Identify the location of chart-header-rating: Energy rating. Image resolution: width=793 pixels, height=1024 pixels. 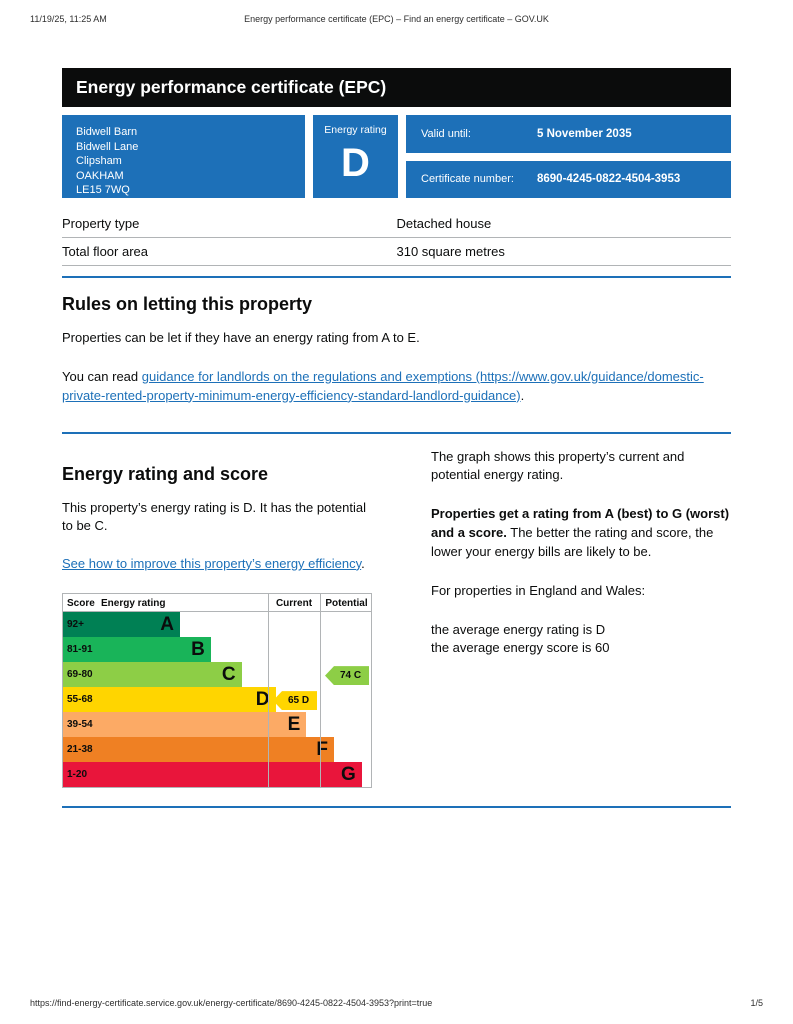
(133, 604).